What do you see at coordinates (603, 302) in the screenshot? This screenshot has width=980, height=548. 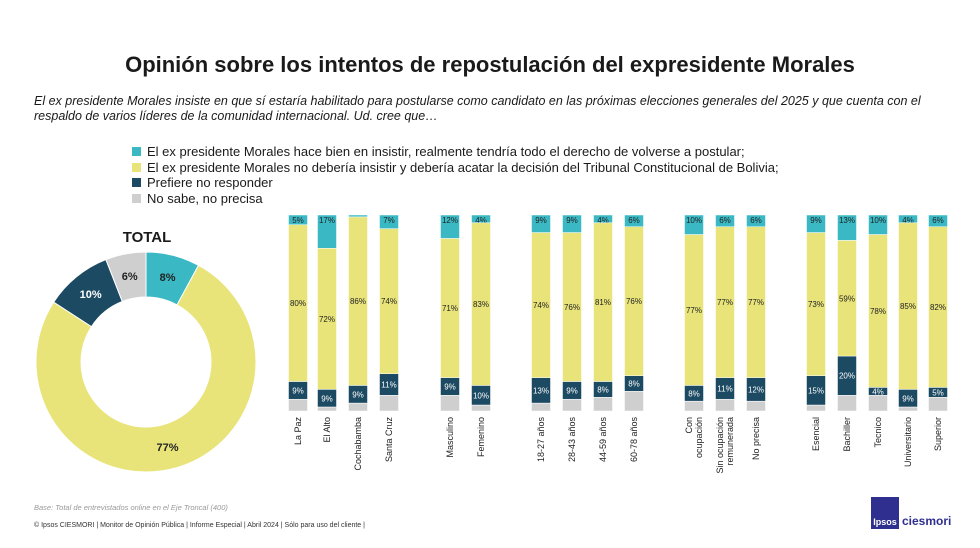 I see `bar-value-label: 81%` at bounding box center [603, 302].